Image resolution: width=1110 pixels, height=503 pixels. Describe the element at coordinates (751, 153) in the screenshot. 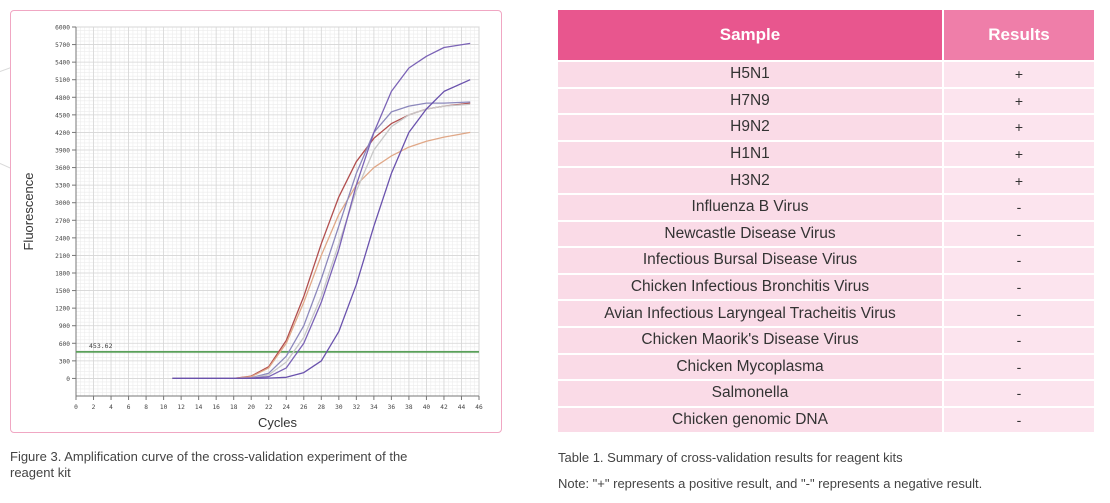

I see `sample-cell: H1N1` at that location.